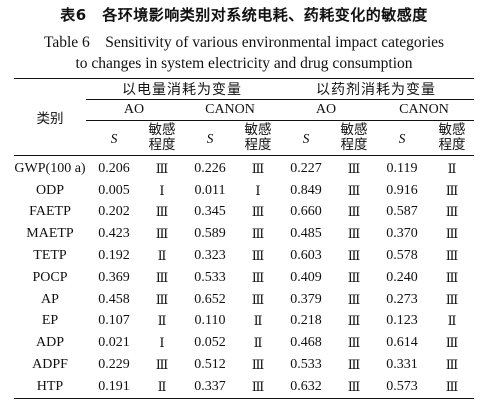  I want to click on sensitivity-value: 0.331, so click(402, 365).